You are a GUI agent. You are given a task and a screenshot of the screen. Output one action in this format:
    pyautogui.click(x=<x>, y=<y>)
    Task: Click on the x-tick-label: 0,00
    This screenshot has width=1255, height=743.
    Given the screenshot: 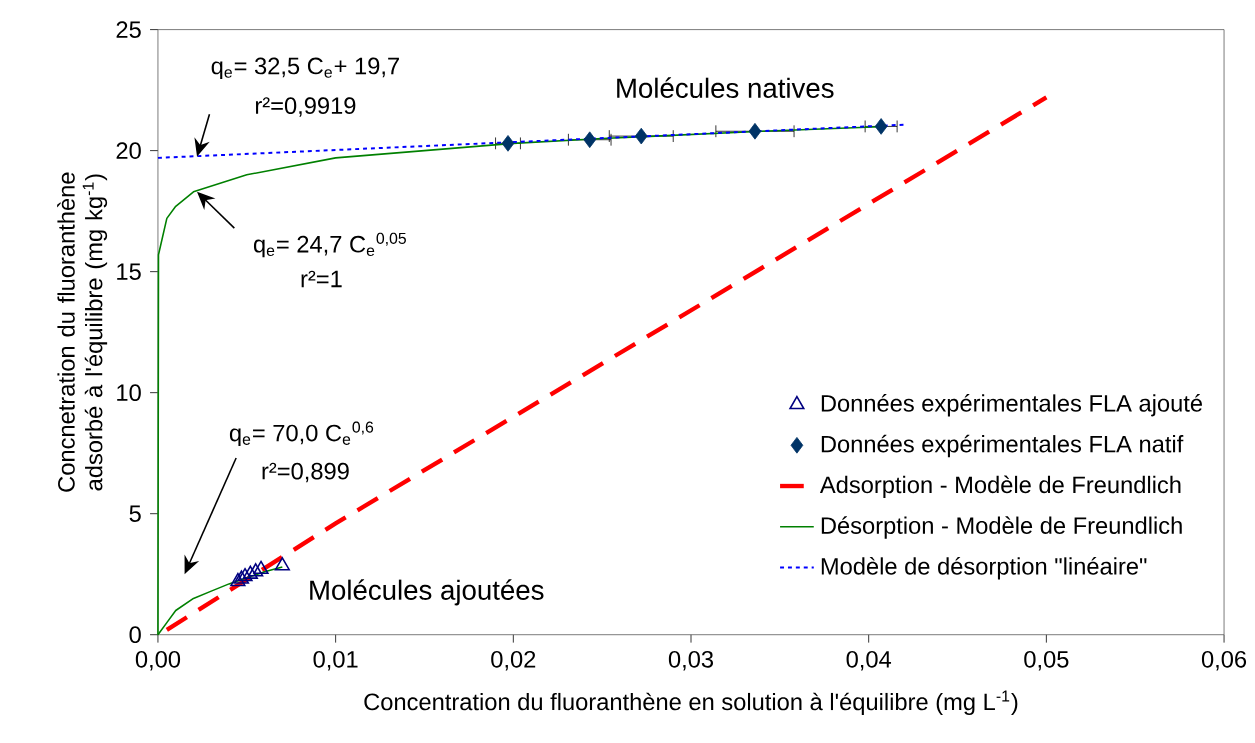 What is the action you would take?
    pyautogui.click(x=158, y=660)
    